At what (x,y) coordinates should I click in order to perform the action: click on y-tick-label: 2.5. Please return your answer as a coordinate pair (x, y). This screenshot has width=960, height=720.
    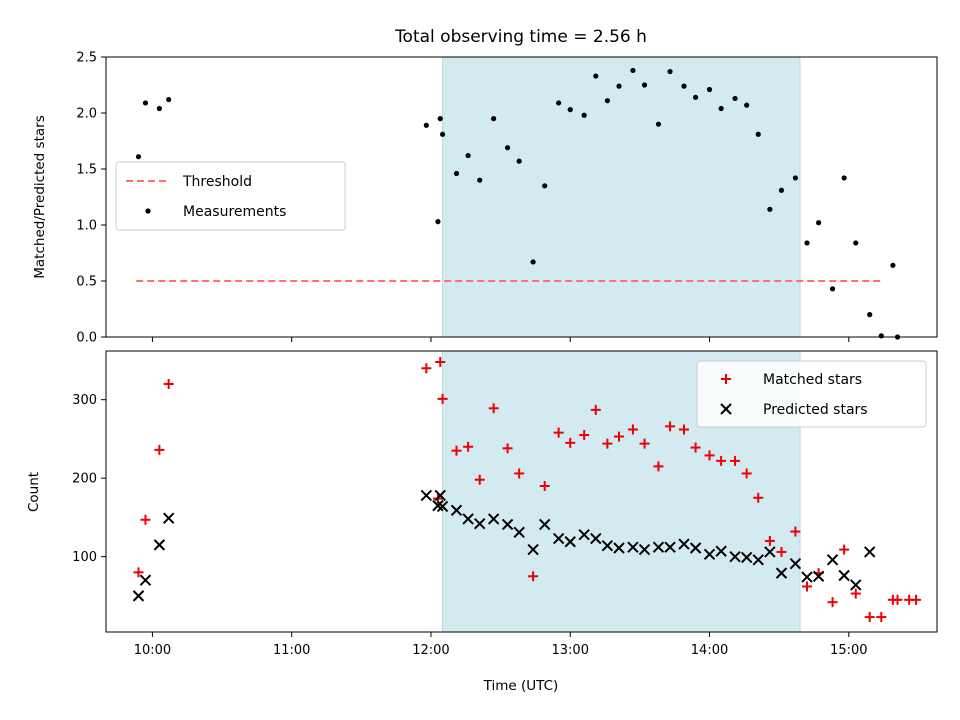
    Looking at the image, I should click on (86, 58).